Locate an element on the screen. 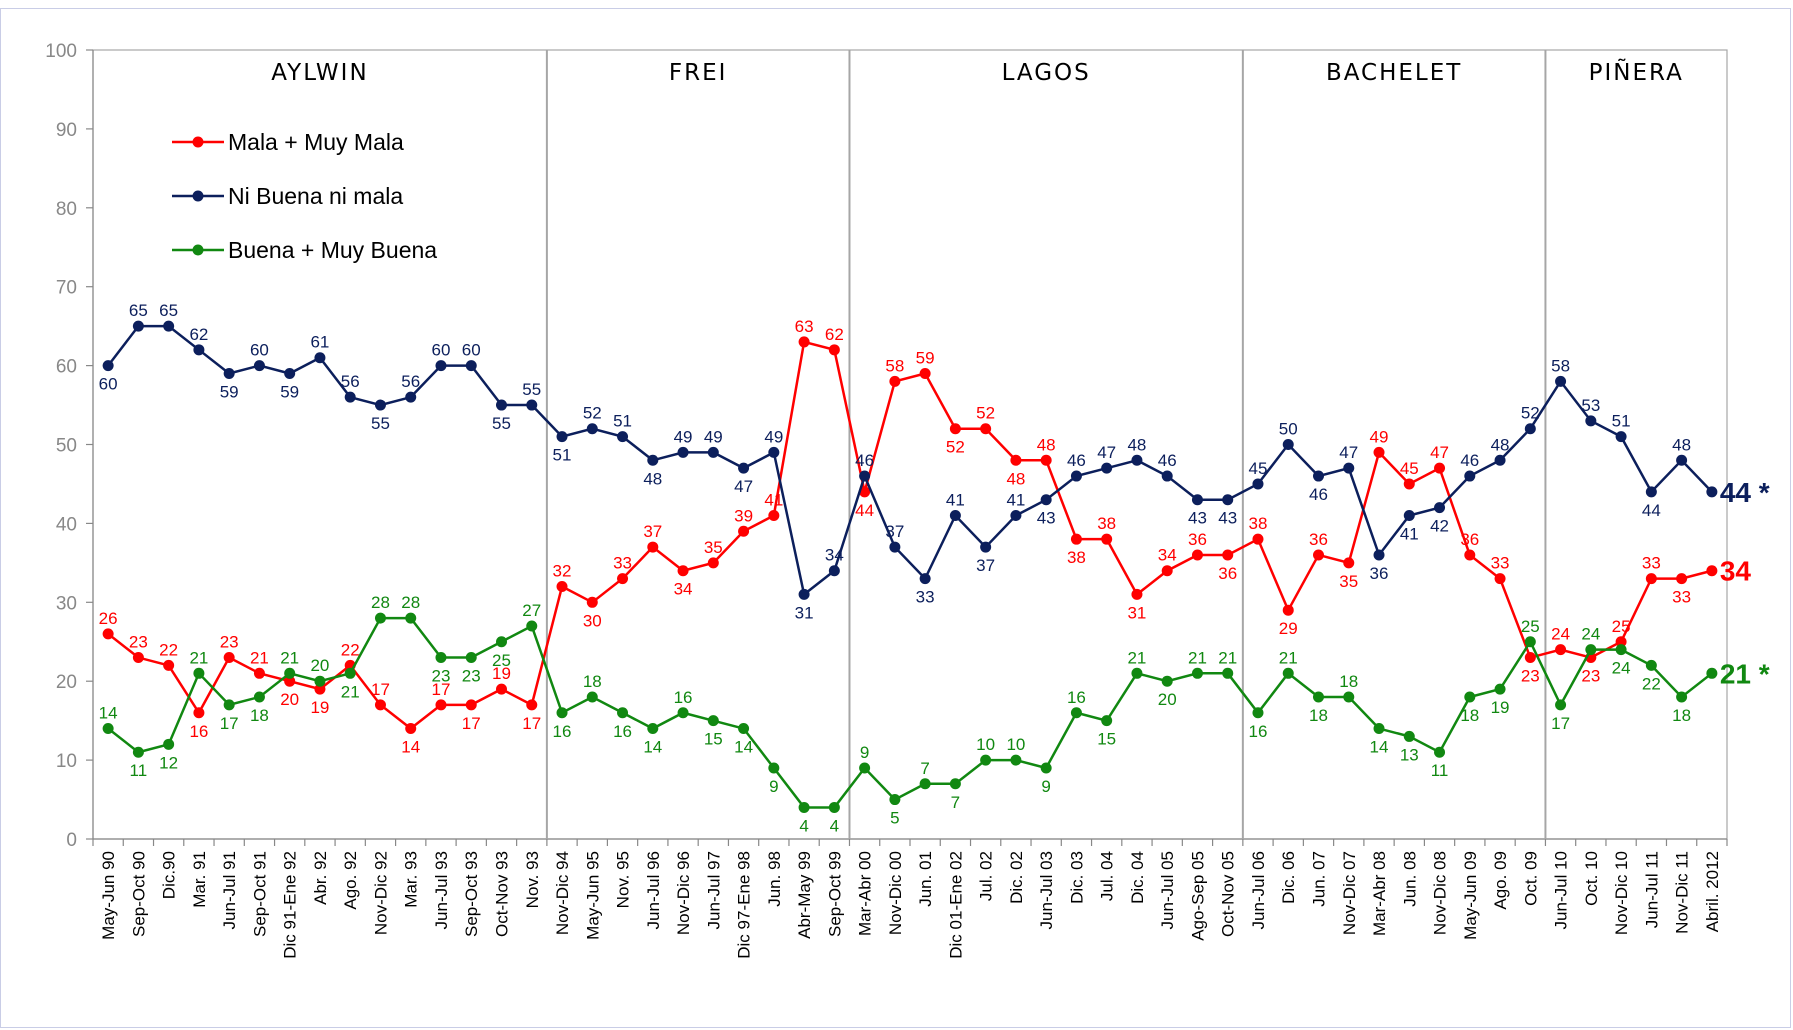  data-label: 58 is located at coordinates (894, 365).